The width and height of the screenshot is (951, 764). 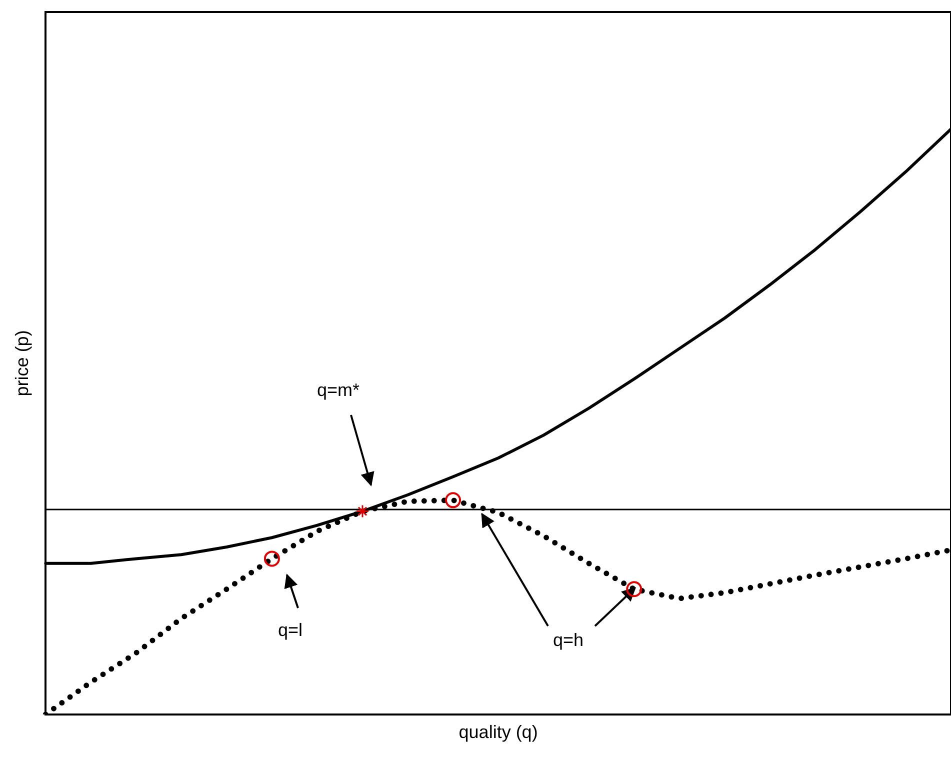 What do you see at coordinates (338, 390) in the screenshot?
I see `annotation: q=m*` at bounding box center [338, 390].